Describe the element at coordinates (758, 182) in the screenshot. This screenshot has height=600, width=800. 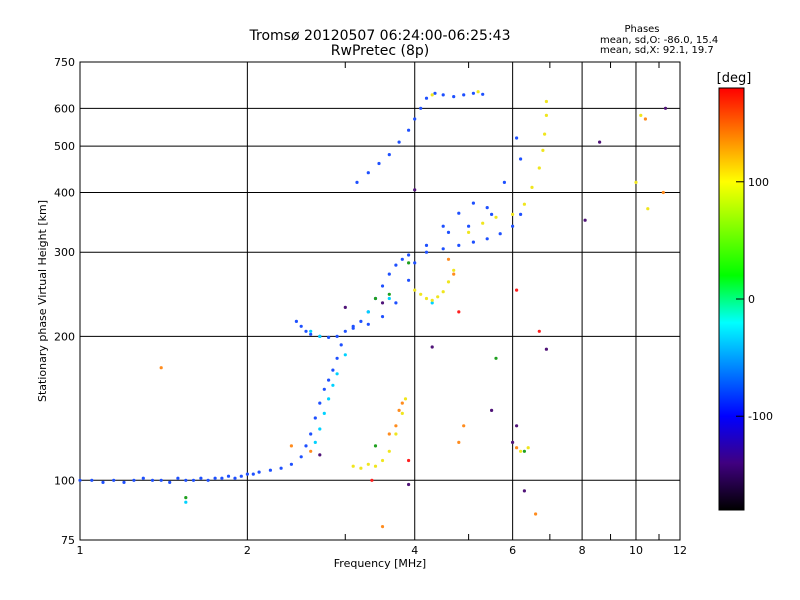
I see `colorbar-tick-label: 100` at that location.